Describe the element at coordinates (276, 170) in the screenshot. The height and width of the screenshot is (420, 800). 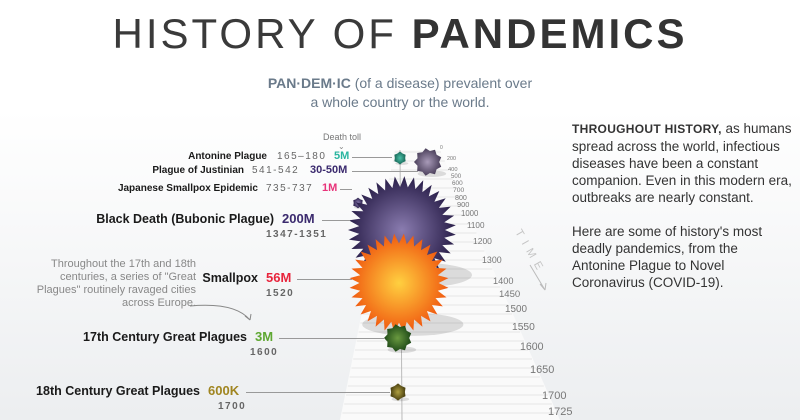
I see `pandemic-years: 541-542` at that location.